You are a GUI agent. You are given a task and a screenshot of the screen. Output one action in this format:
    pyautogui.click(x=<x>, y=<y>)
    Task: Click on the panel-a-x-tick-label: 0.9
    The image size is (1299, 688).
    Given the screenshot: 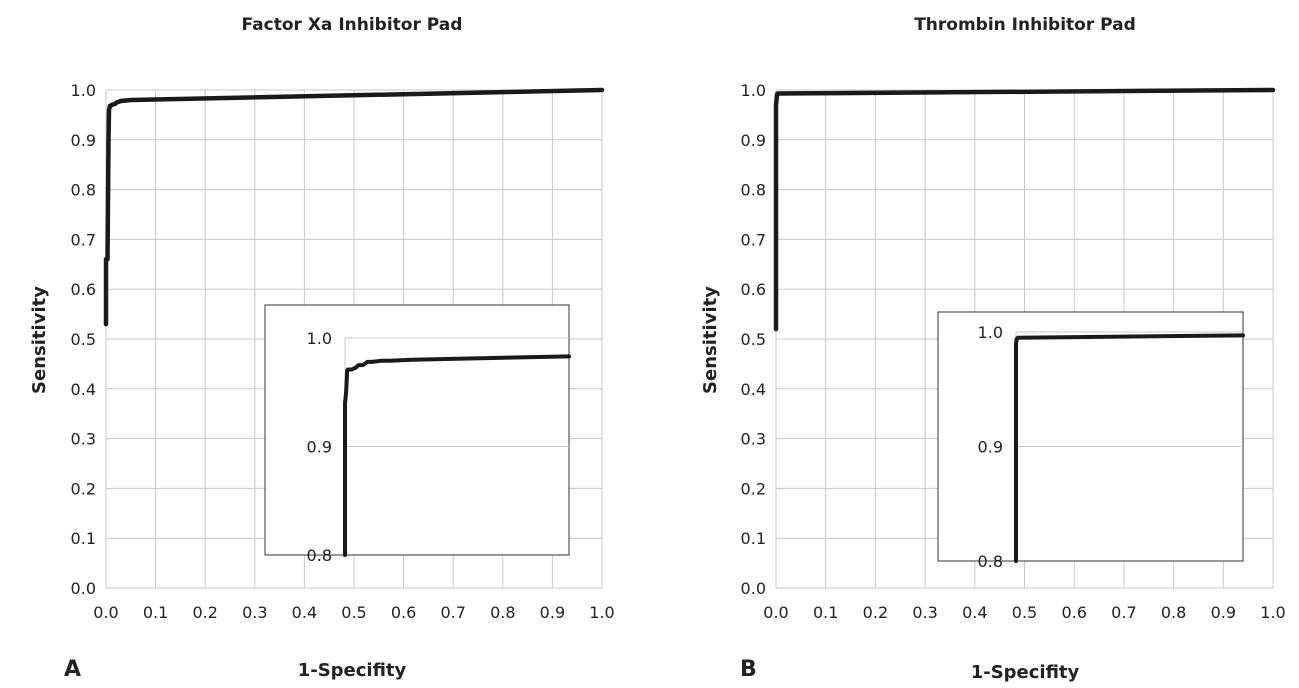 What is the action you would take?
    pyautogui.click(x=552, y=612)
    